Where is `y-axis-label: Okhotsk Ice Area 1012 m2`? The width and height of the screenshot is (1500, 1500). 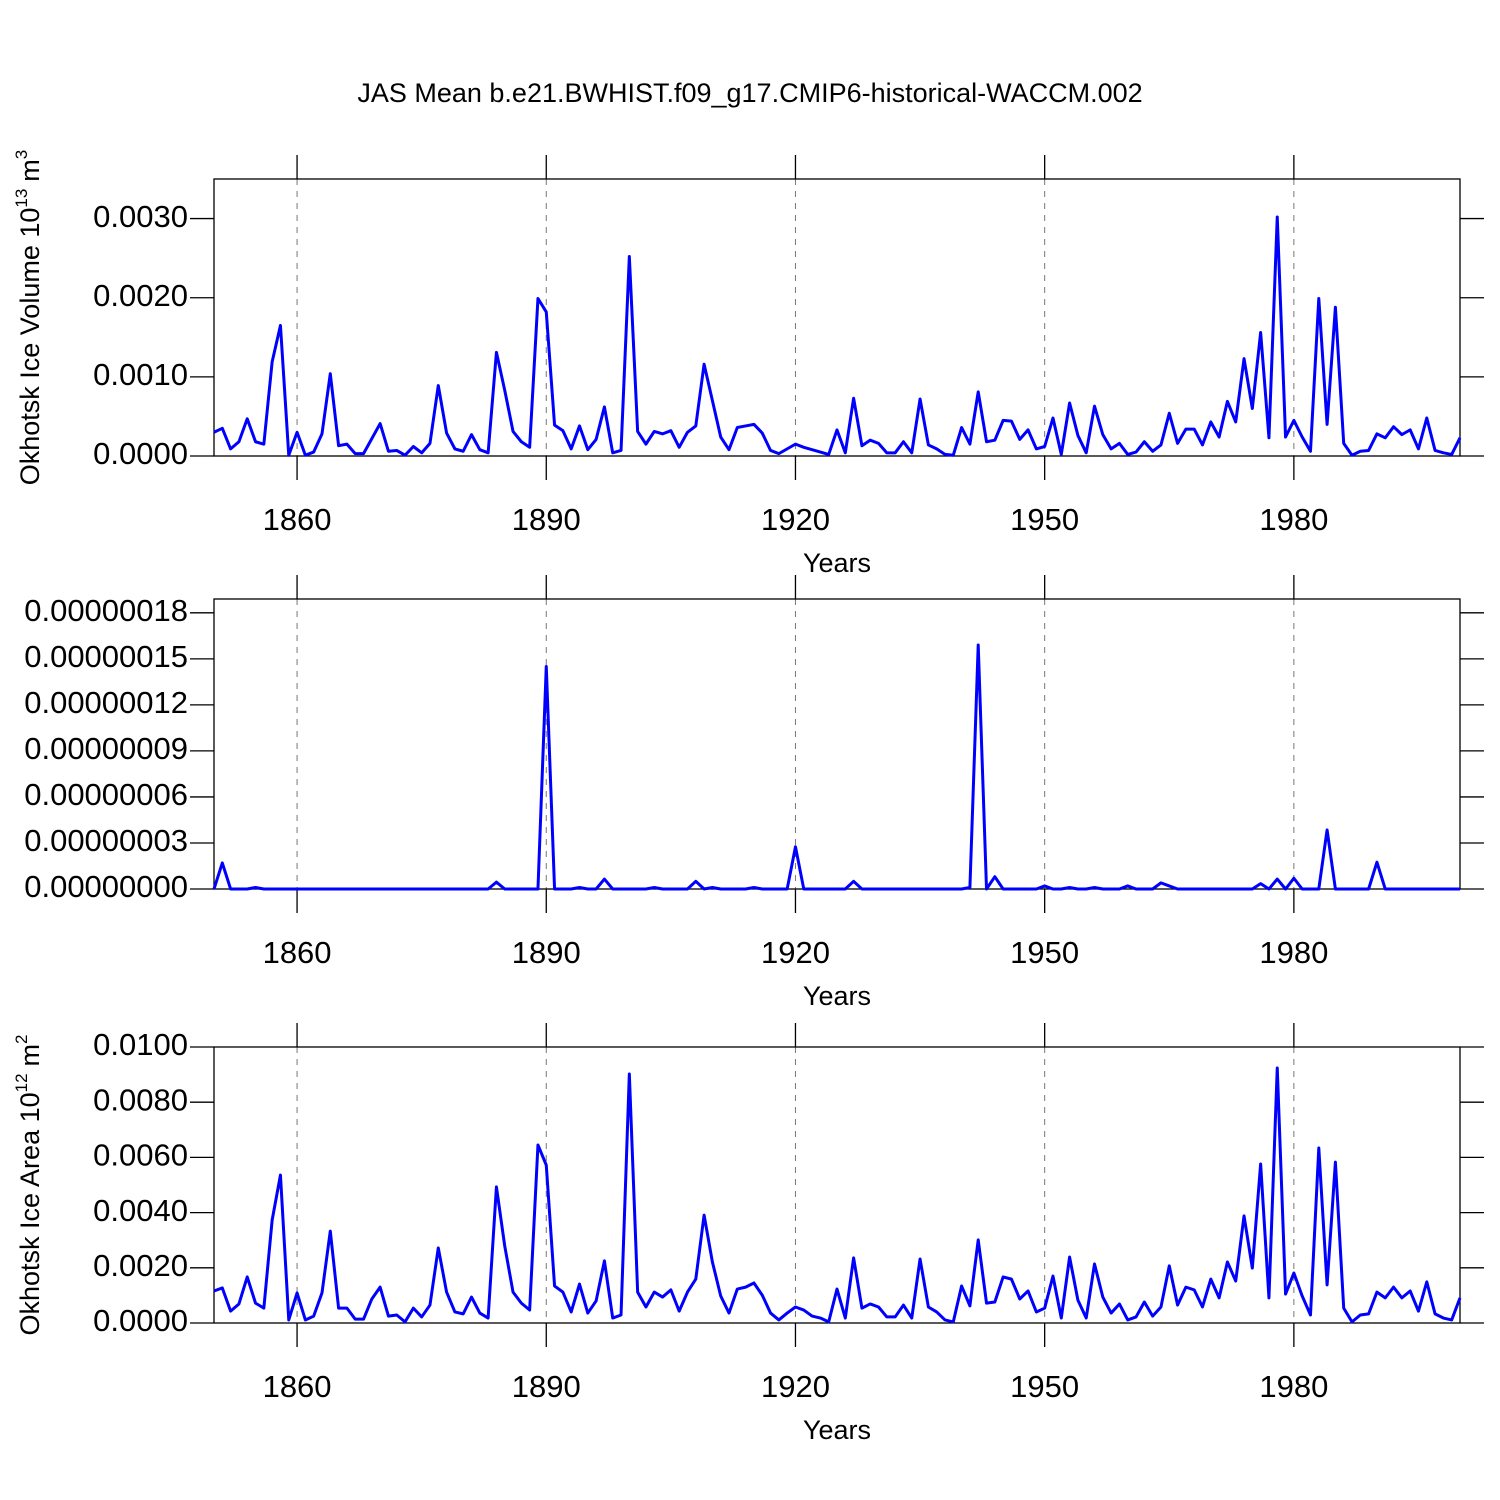 y-axis-label: Okhotsk Ice Area 1012 m2 is located at coordinates (28, 1184).